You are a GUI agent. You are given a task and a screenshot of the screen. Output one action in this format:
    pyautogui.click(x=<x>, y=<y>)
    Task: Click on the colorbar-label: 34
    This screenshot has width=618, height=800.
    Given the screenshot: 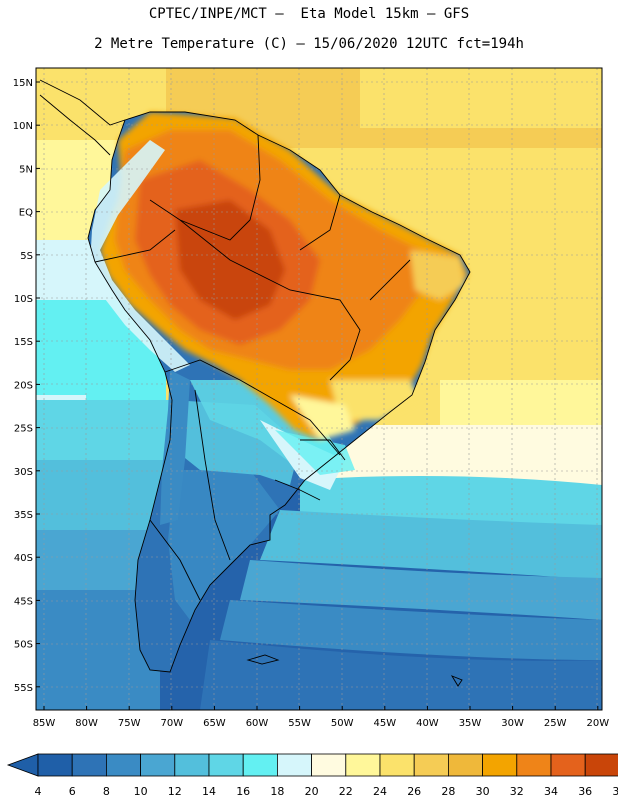 What is the action you would take?
    pyautogui.click(x=551, y=791)
    